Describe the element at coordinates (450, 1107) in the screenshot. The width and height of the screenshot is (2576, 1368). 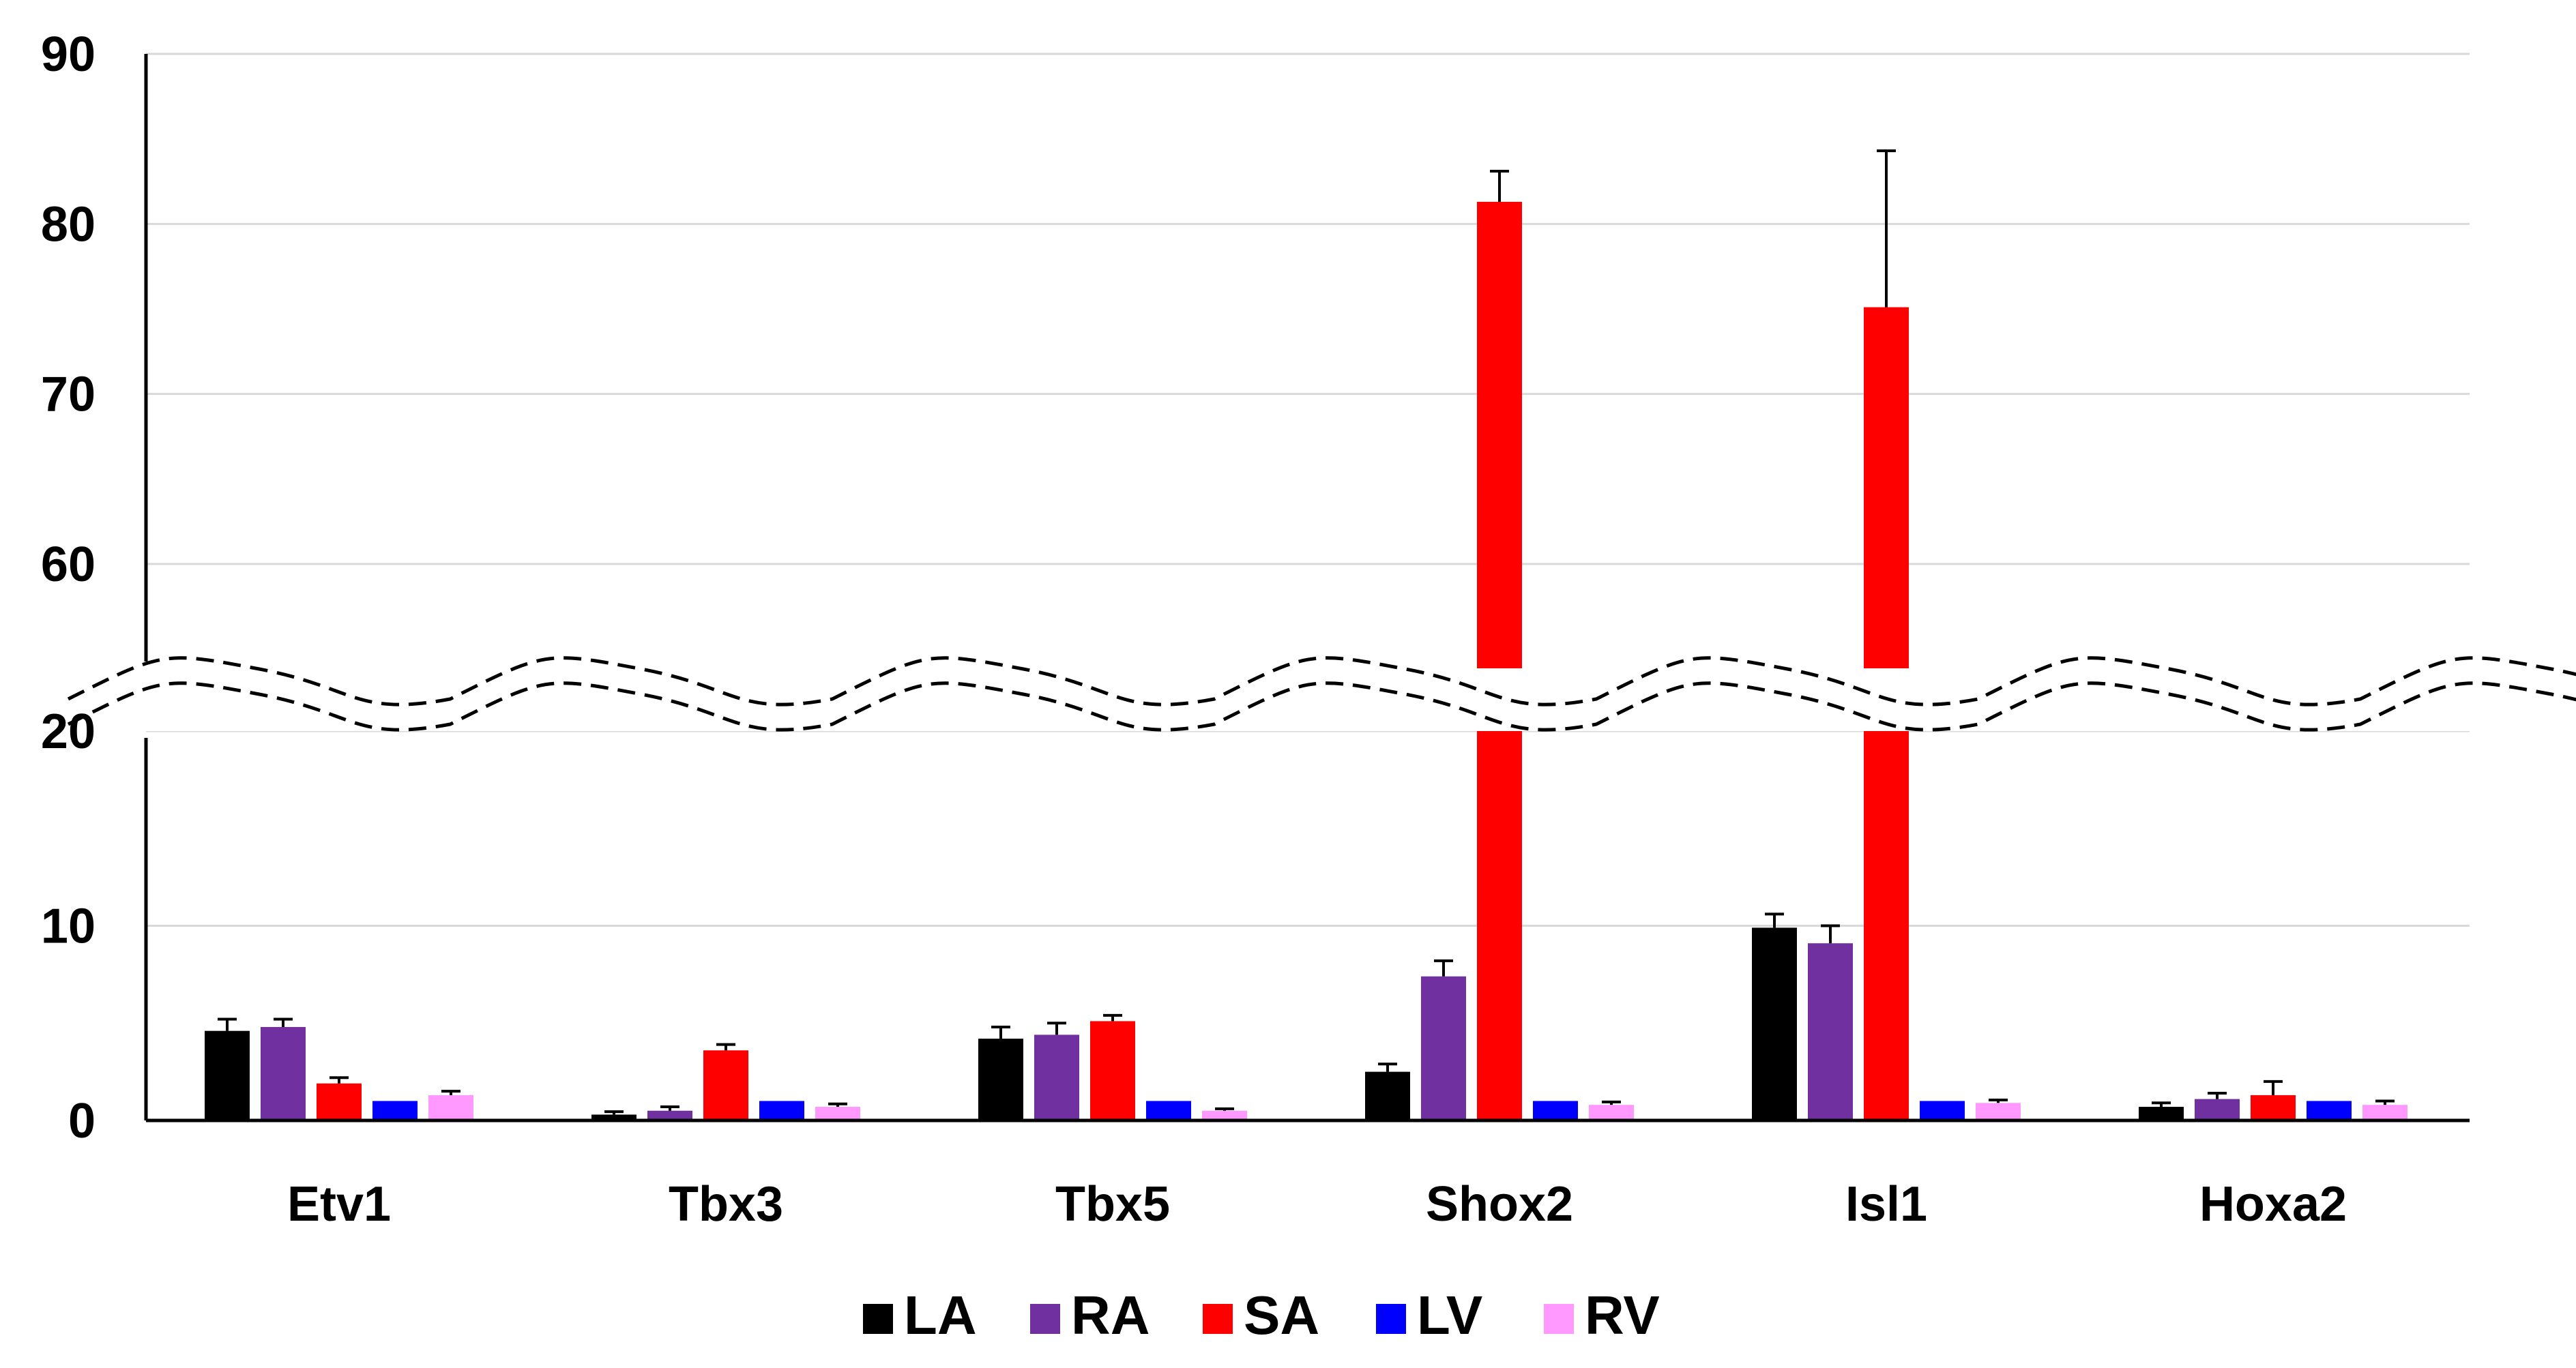
I see `bar-rv-etv1` at that location.